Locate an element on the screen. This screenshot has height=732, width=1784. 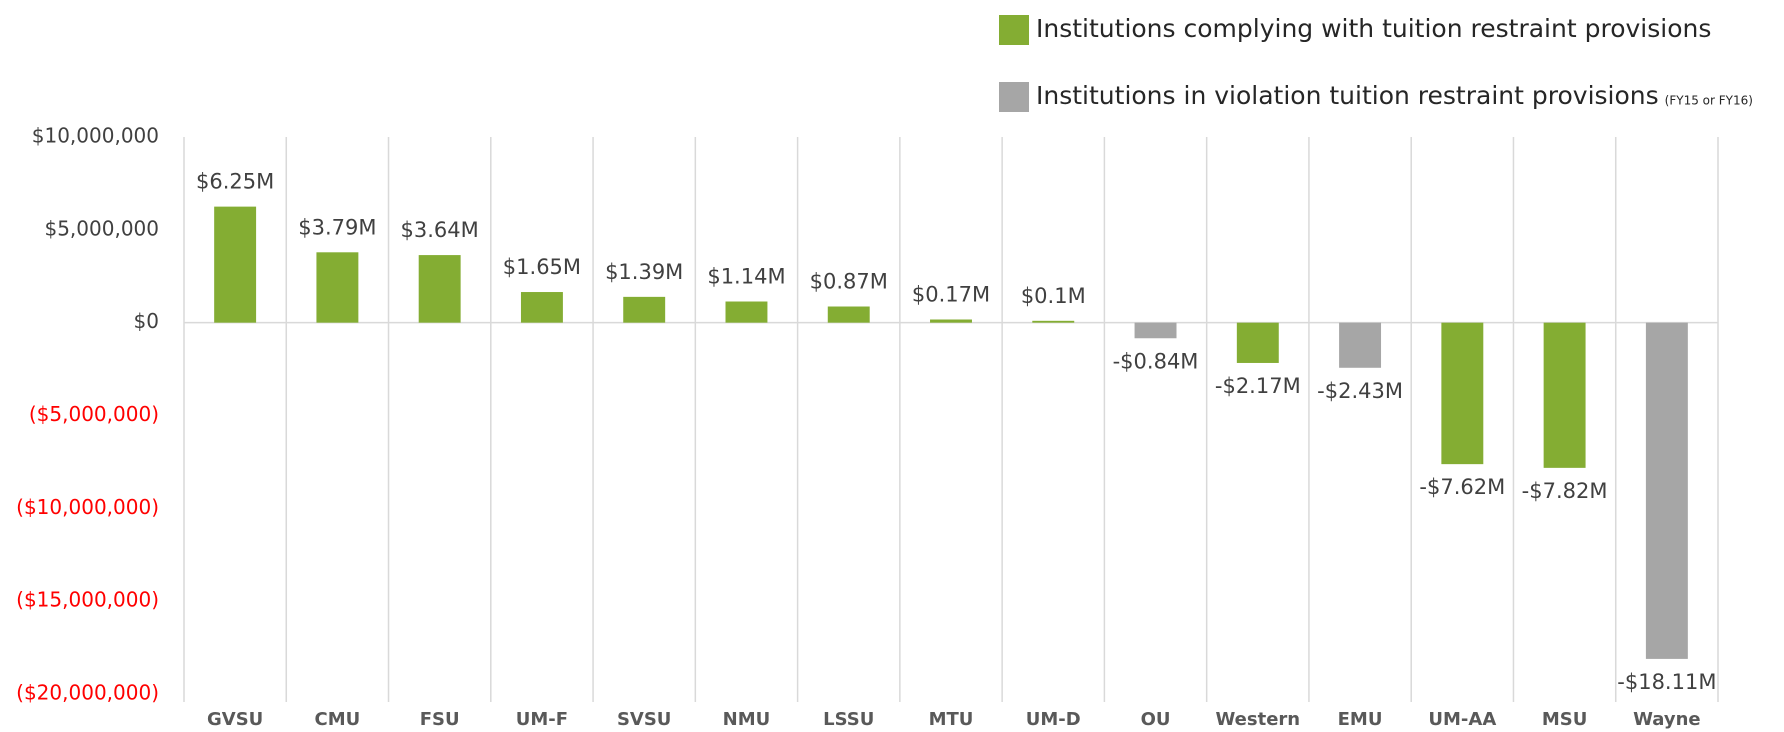
value-label: $0.87M is located at coordinates (849, 282).